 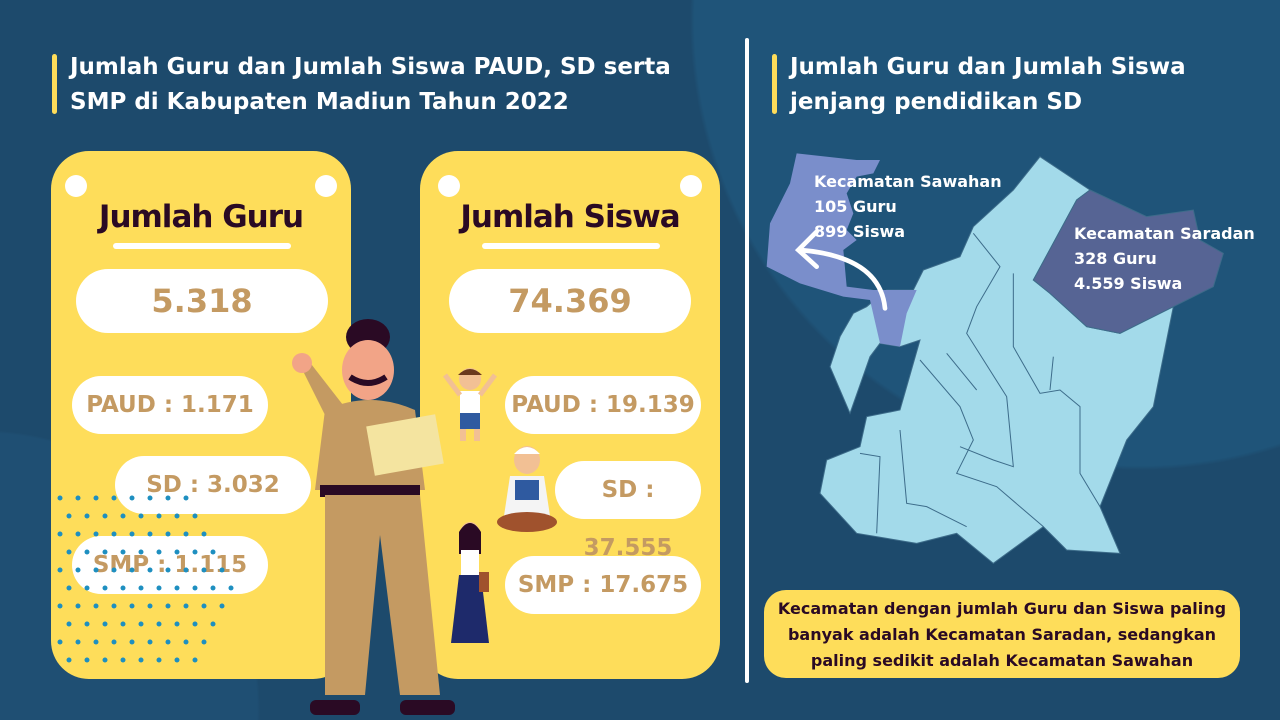 What do you see at coordinates (1128, 283) in the screenshot?
I see `saradan-siswa: 4.559 Siswa` at bounding box center [1128, 283].